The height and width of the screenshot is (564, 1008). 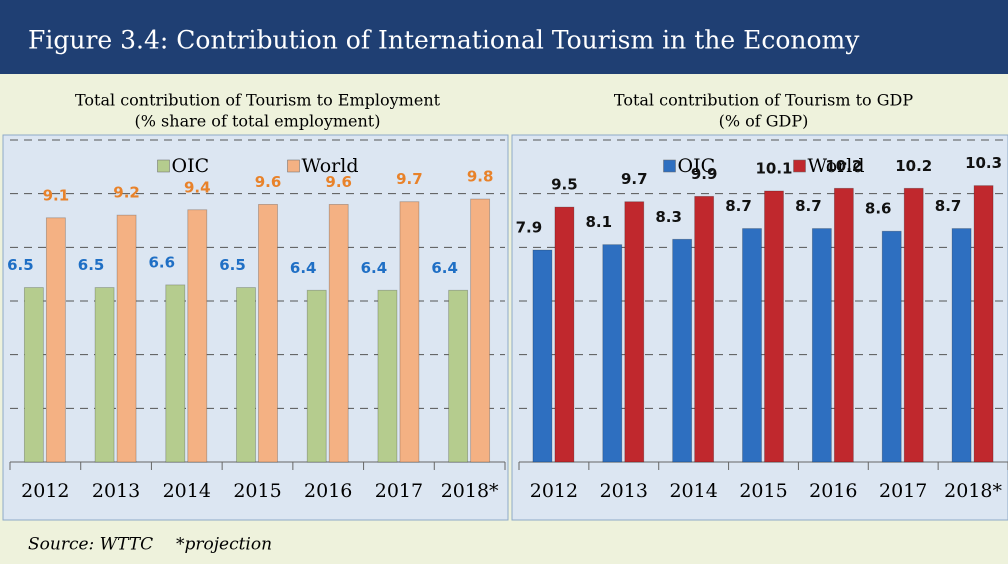 What do you see at coordinates (529, 228) in the screenshot?
I see `value-label: 7.9` at bounding box center [529, 228].